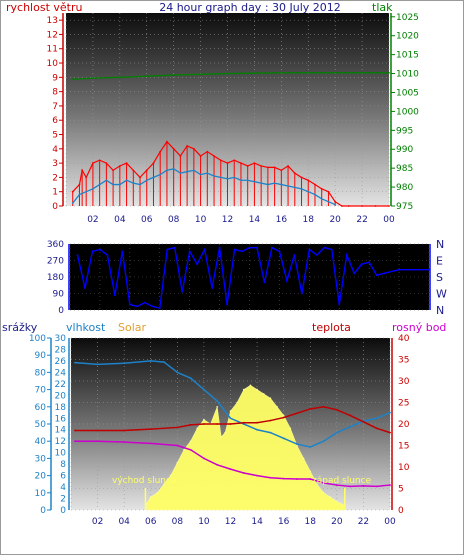 The width and height of the screenshot is (464, 555). What do you see at coordinates (403, 361) in the screenshot?
I see `temperature-y-tick-label: 35` at bounding box center [403, 361].